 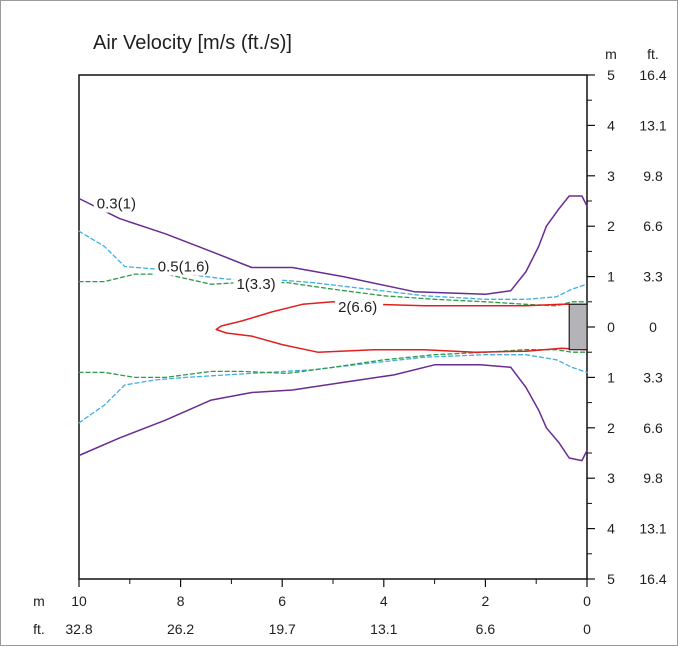 I want to click on x-unit-label-m: m, so click(x=39, y=601).